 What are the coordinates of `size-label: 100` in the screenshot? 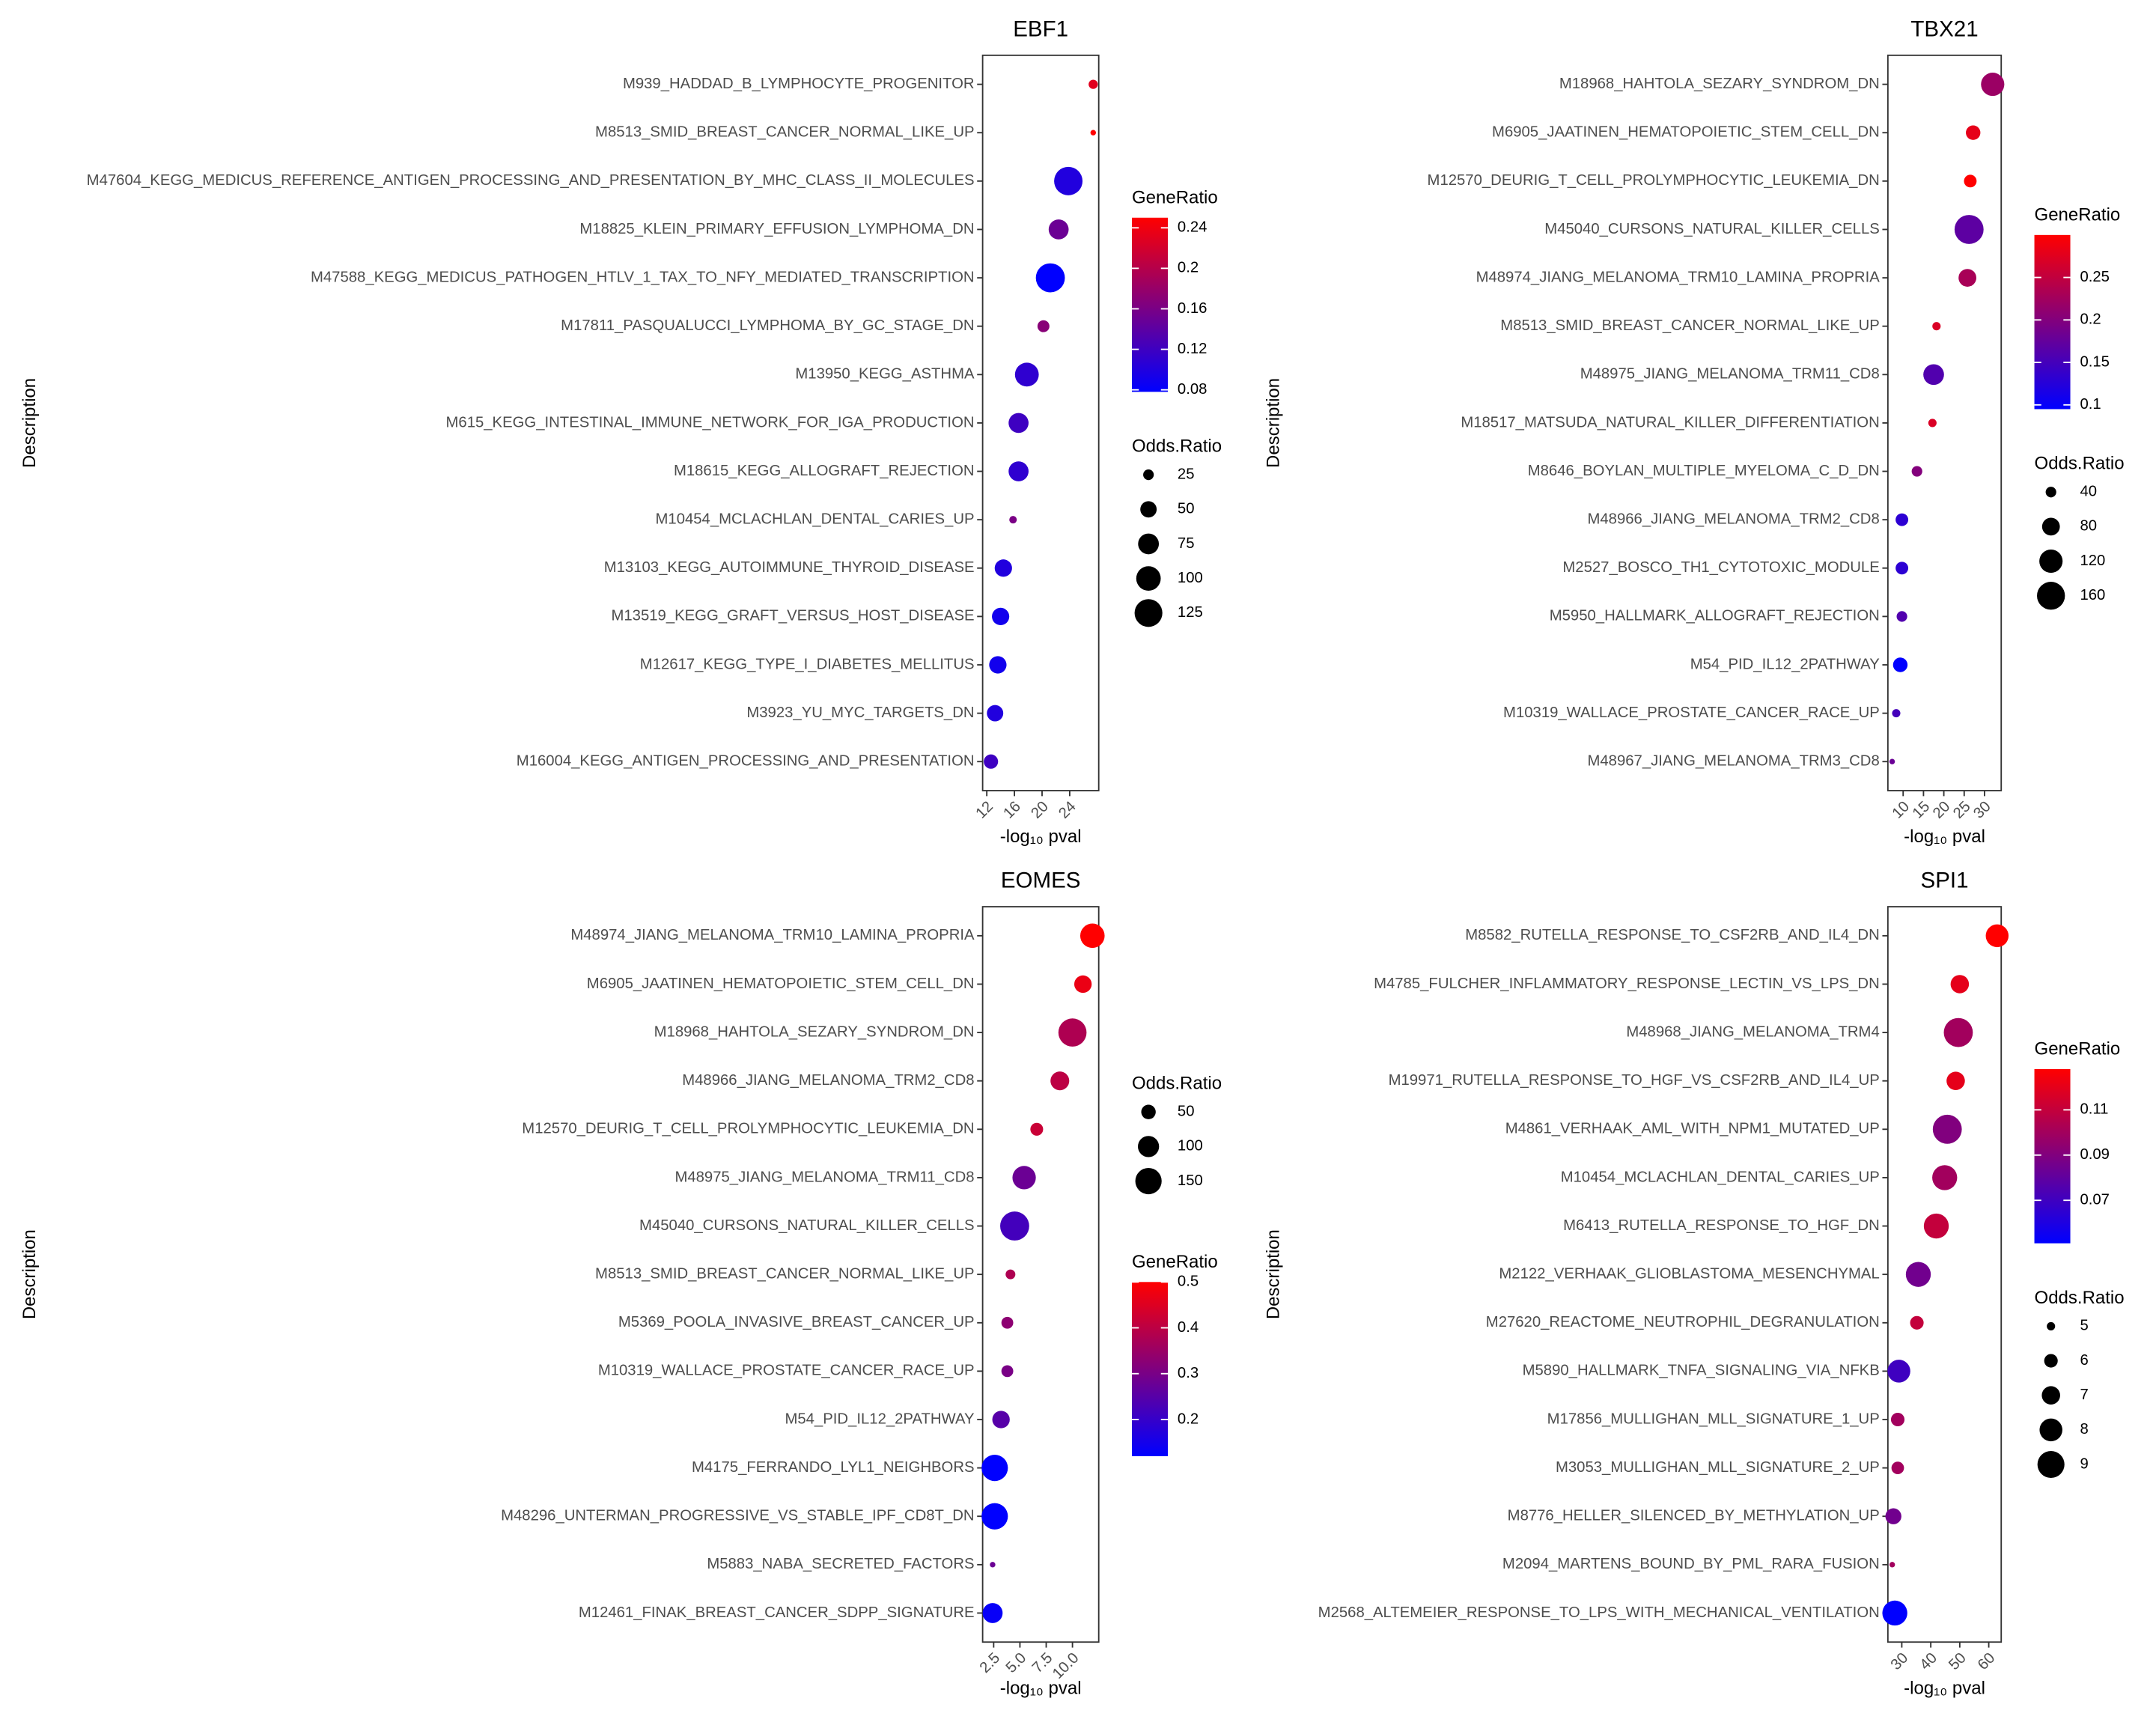 It's located at (1190, 578).